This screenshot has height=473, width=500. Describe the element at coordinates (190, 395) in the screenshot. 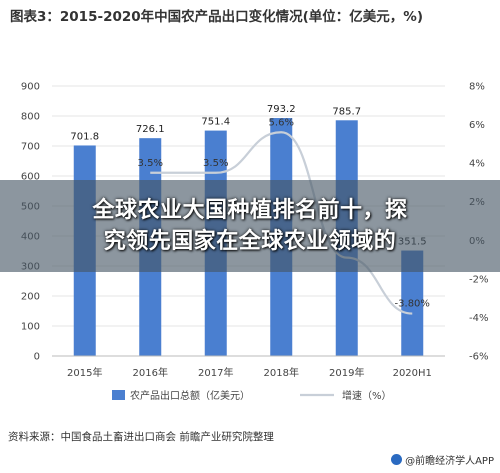

I see `legend-bar-label: 农产品出口总额（亿美元）` at that location.